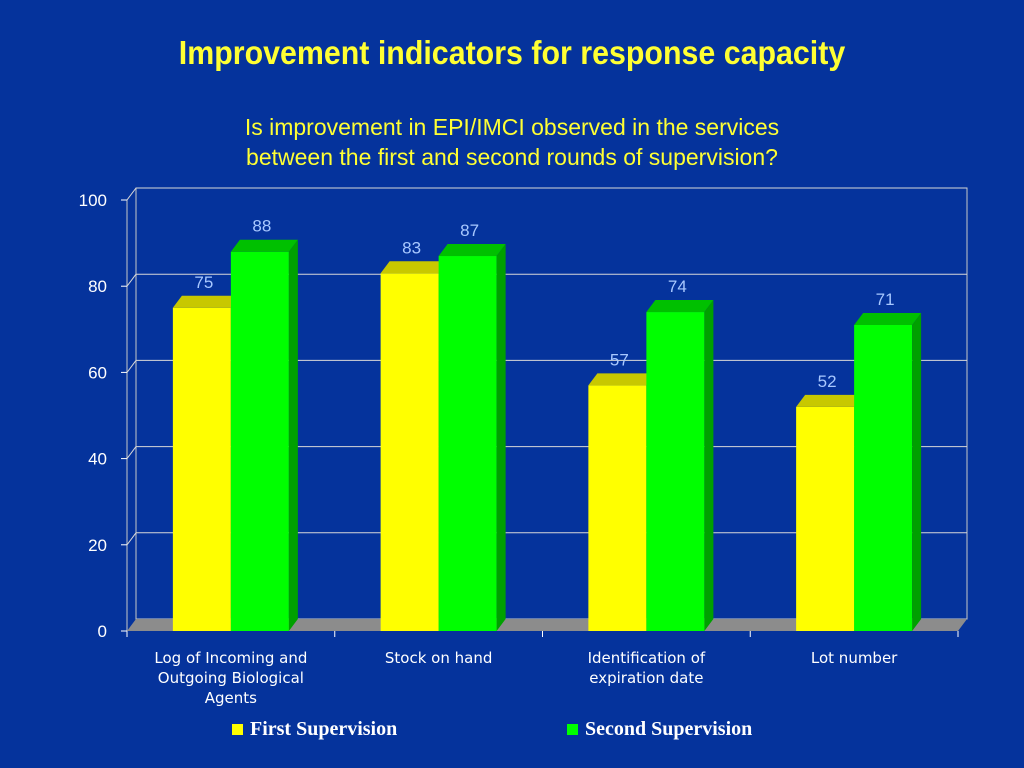 This screenshot has height=768, width=1024. Describe the element at coordinates (547, 625) in the screenshot. I see `chart-floor` at that location.